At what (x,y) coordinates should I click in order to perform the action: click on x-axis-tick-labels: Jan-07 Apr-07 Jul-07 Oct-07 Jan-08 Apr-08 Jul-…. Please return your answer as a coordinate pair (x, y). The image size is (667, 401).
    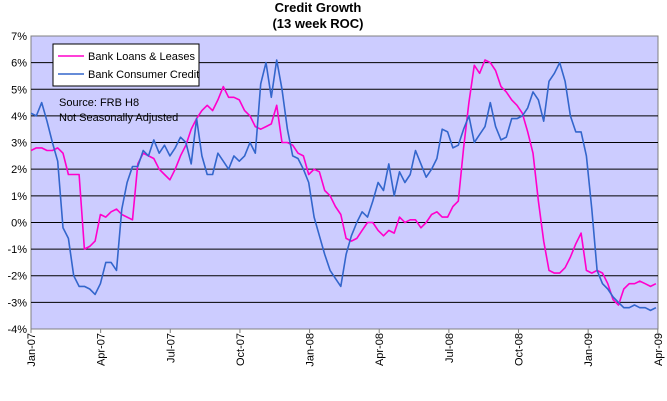
    Looking at the image, I should click on (345, 348).